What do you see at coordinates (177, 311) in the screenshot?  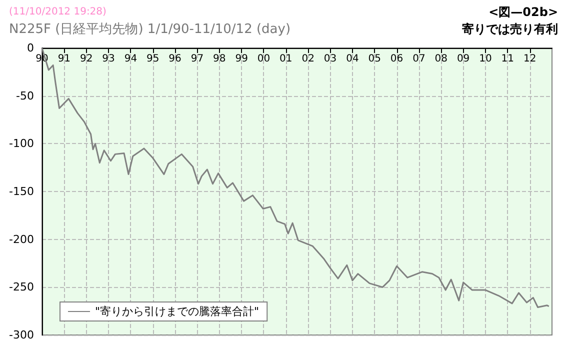 I see `legend-label: "寄りから引けまでの騰落率合計"` at bounding box center [177, 311].